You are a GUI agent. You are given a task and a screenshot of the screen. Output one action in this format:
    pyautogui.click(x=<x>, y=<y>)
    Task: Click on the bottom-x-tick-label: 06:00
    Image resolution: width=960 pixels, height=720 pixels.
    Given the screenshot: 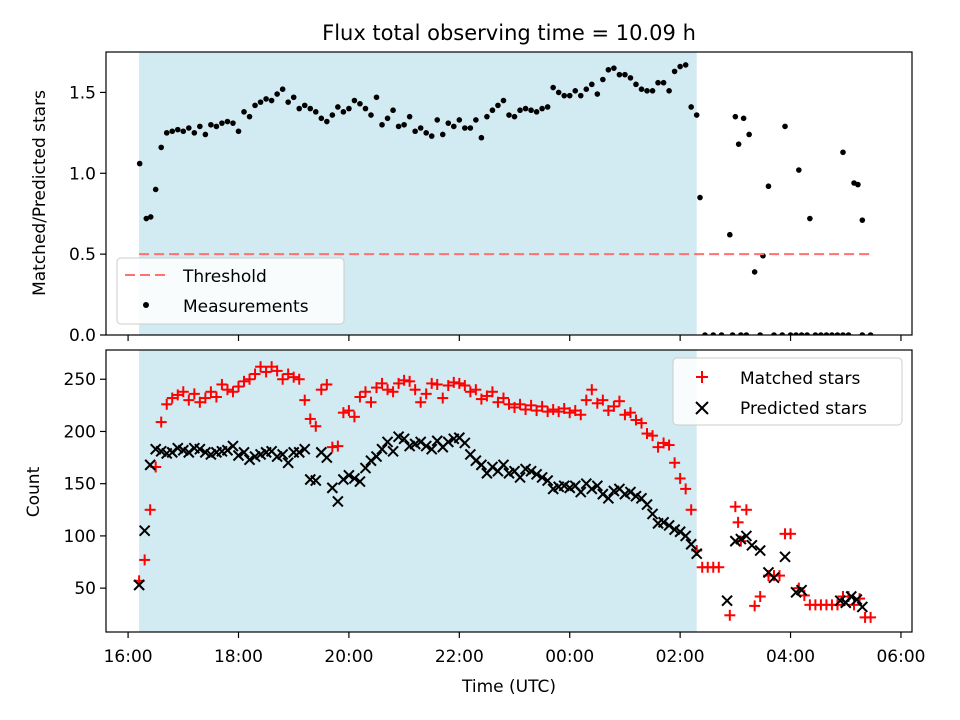 What is the action you would take?
    pyautogui.click(x=900, y=657)
    